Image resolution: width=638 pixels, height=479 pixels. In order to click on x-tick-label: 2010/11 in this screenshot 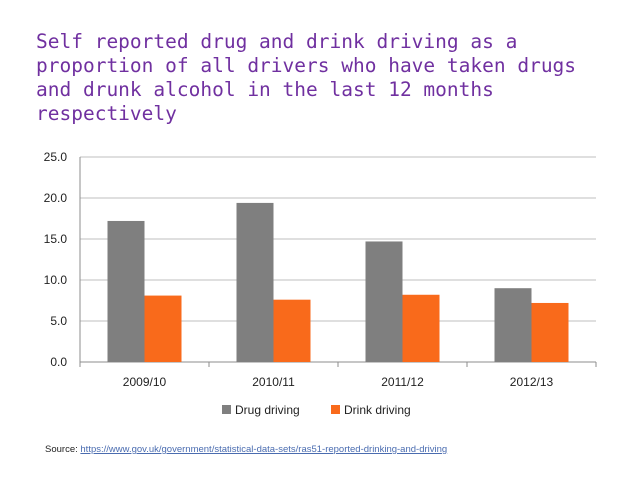, I will do `click(273, 382)`.